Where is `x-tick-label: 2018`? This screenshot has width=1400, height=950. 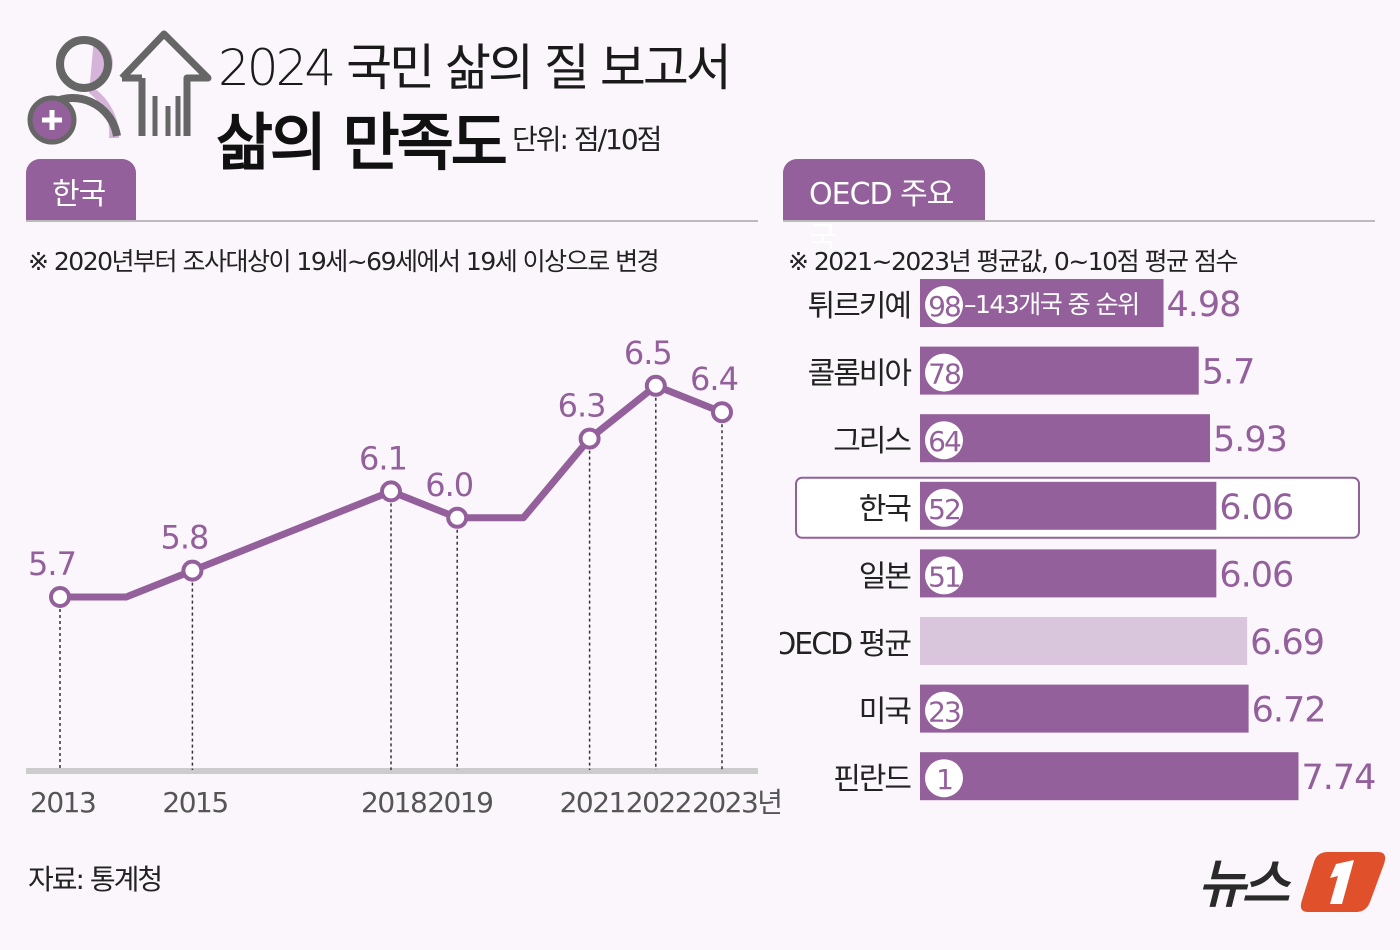 x-tick-label: 2018 is located at coordinates (393, 802).